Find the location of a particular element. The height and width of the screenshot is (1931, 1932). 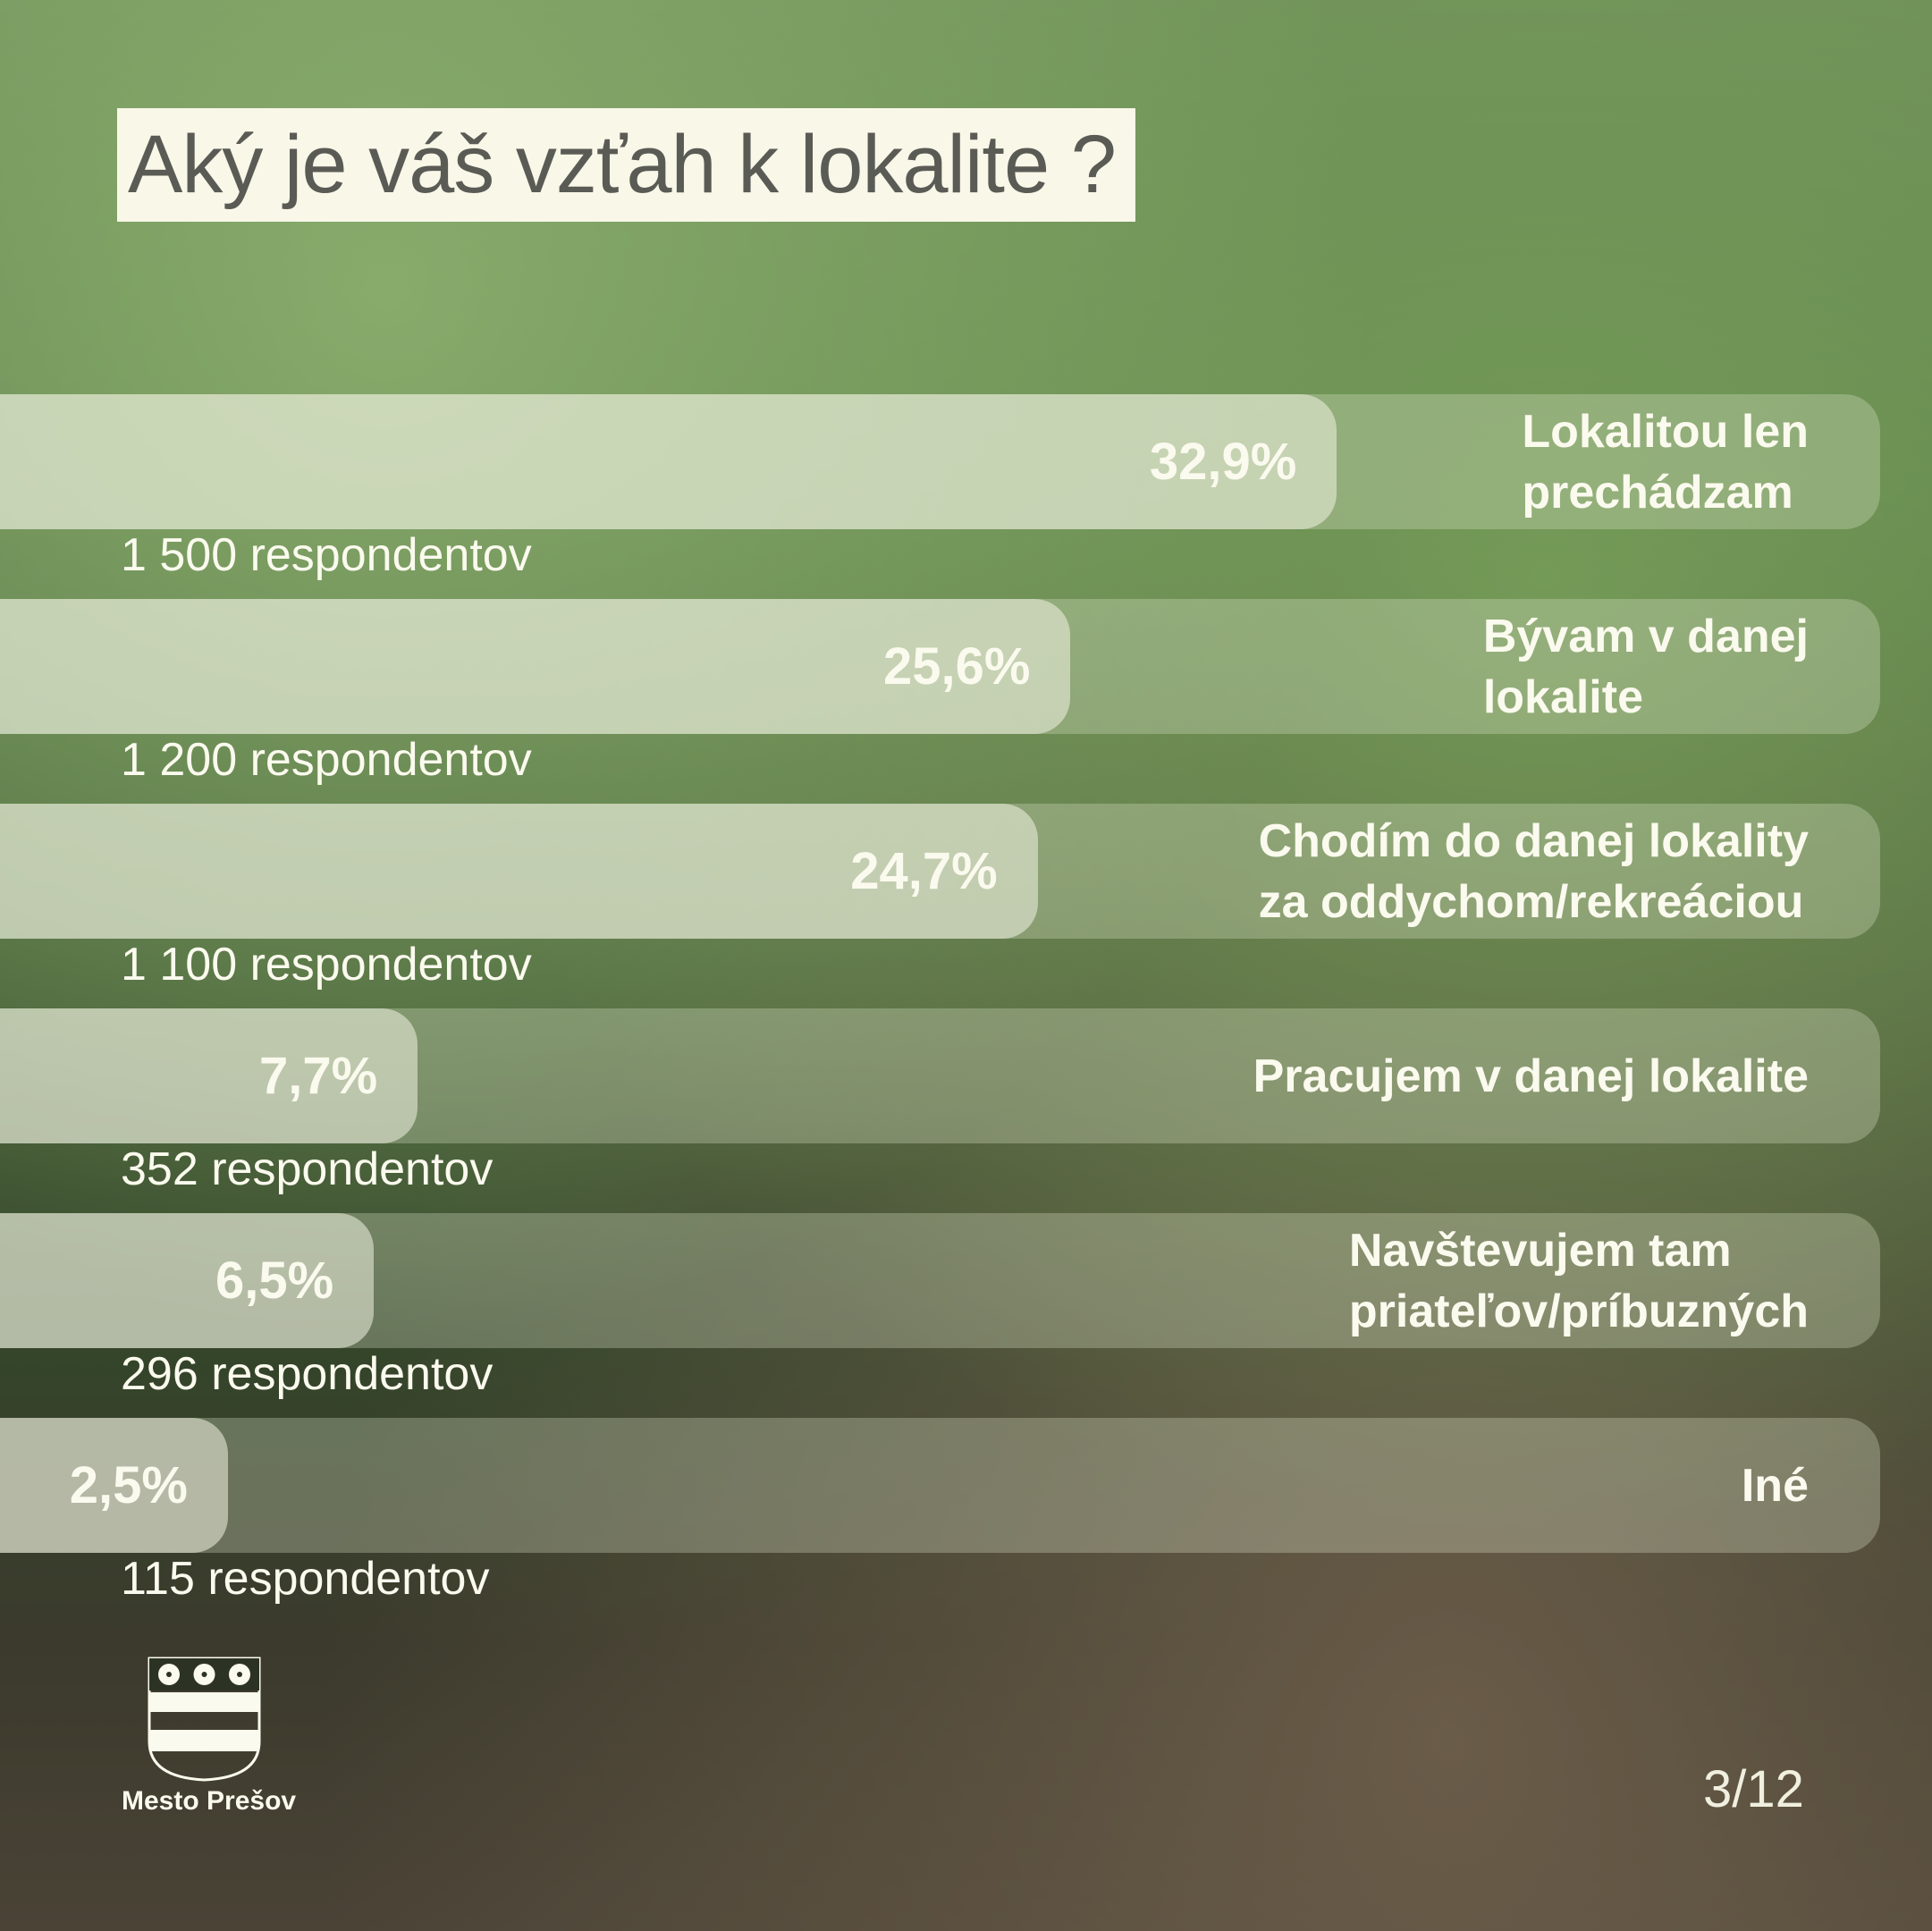

logo-text: Mesto Prešov is located at coordinates (209, 1801).